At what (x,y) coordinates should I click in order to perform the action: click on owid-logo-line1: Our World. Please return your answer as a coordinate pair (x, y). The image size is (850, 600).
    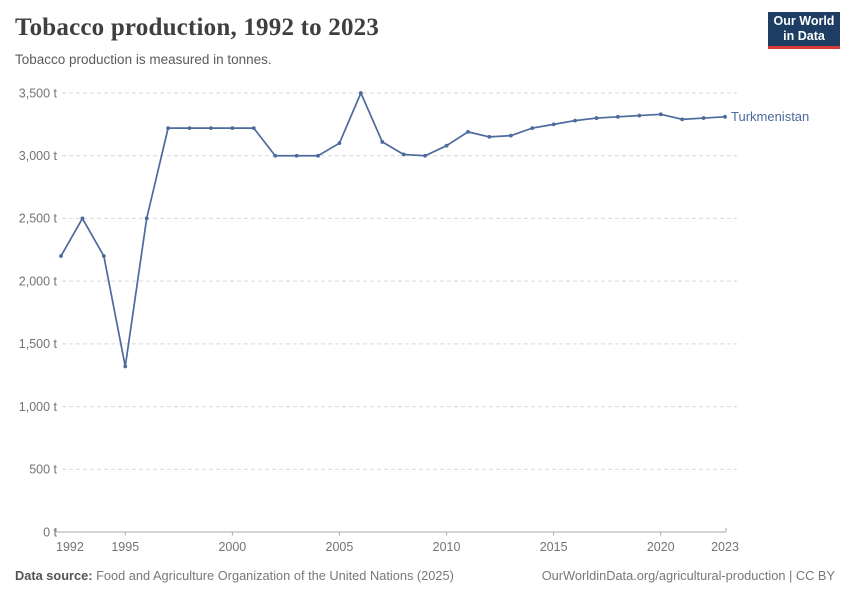
    Looking at the image, I should click on (804, 21).